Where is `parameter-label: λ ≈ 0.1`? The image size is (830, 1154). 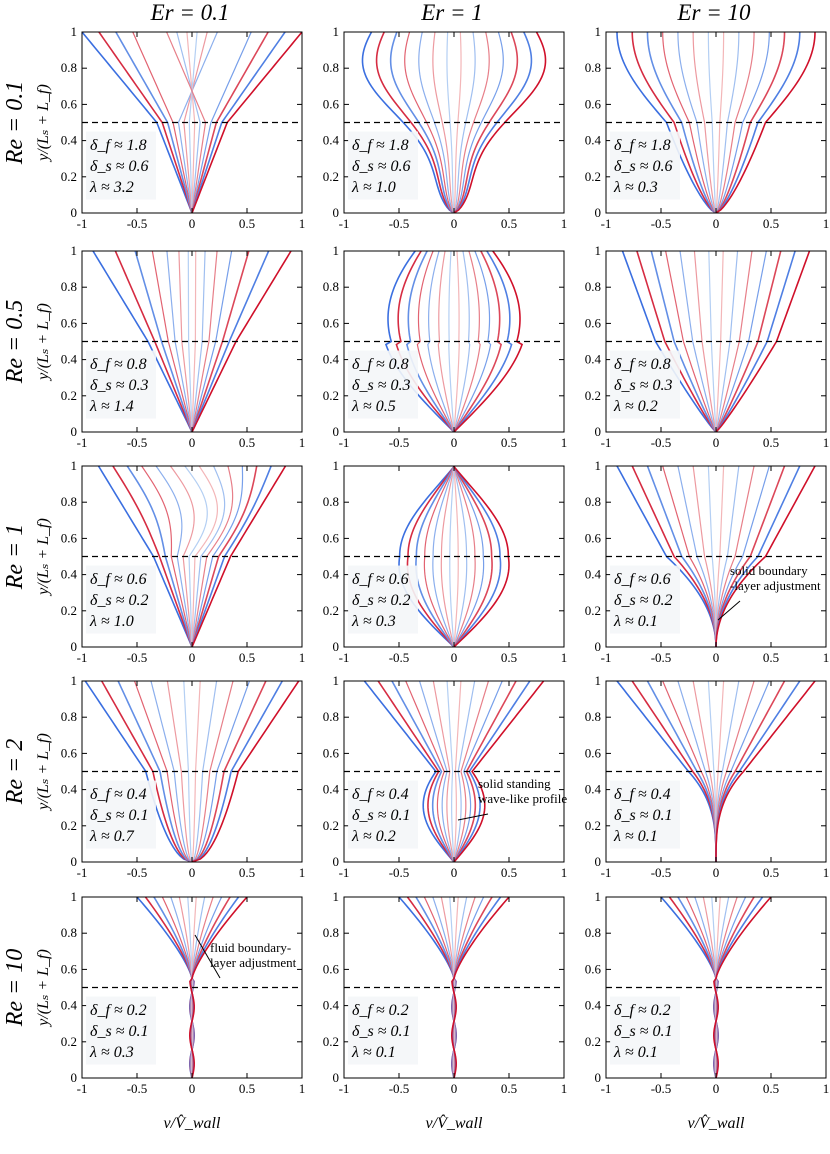 parameter-label: λ ≈ 0.1 is located at coordinates (635, 1052).